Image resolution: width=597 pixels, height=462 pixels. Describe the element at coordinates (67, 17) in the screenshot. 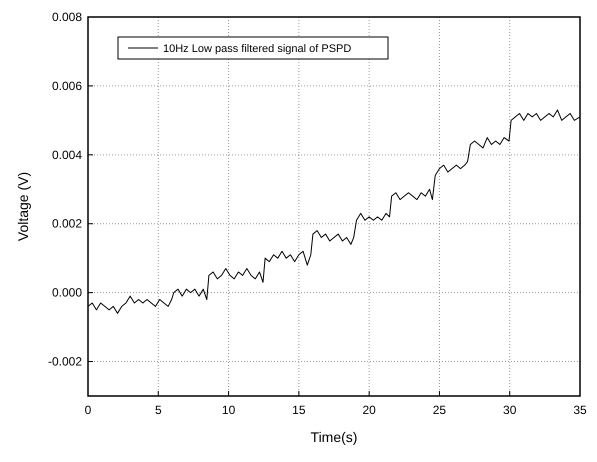

I see `y-tick-label: 0.008` at that location.